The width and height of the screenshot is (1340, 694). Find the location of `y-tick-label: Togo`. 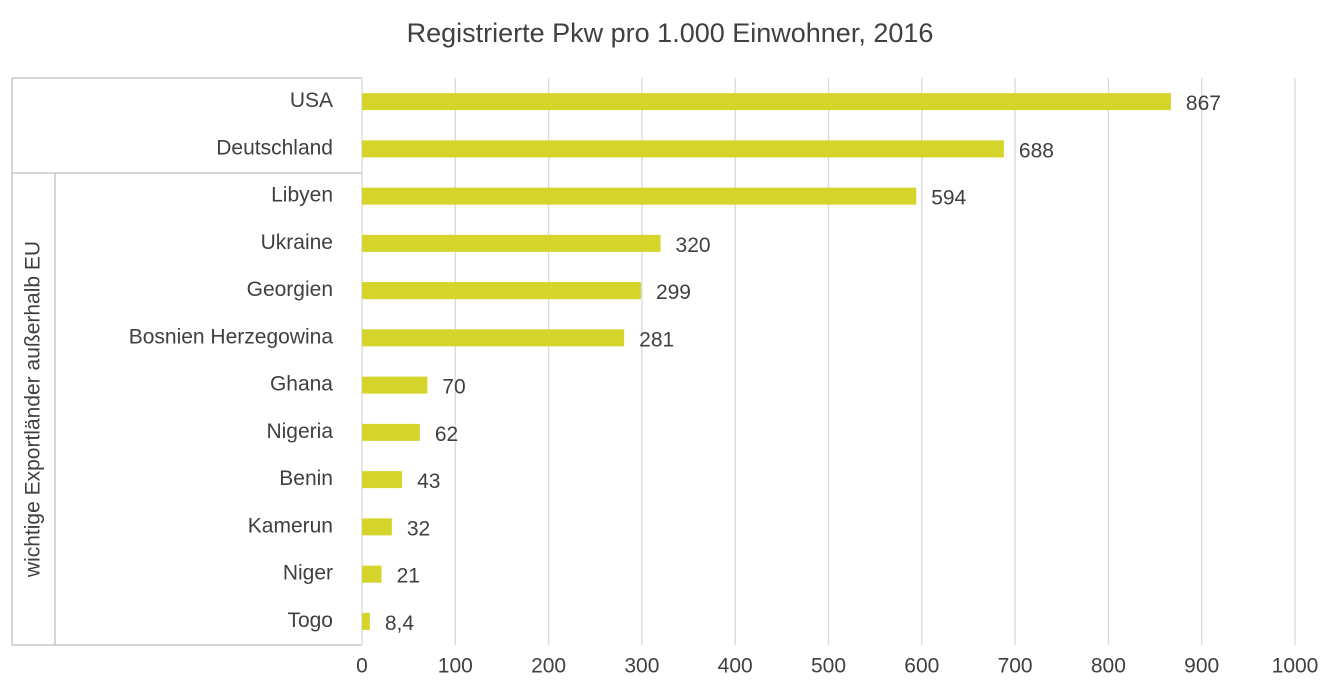

y-tick-label: Togo is located at coordinates (310, 620).